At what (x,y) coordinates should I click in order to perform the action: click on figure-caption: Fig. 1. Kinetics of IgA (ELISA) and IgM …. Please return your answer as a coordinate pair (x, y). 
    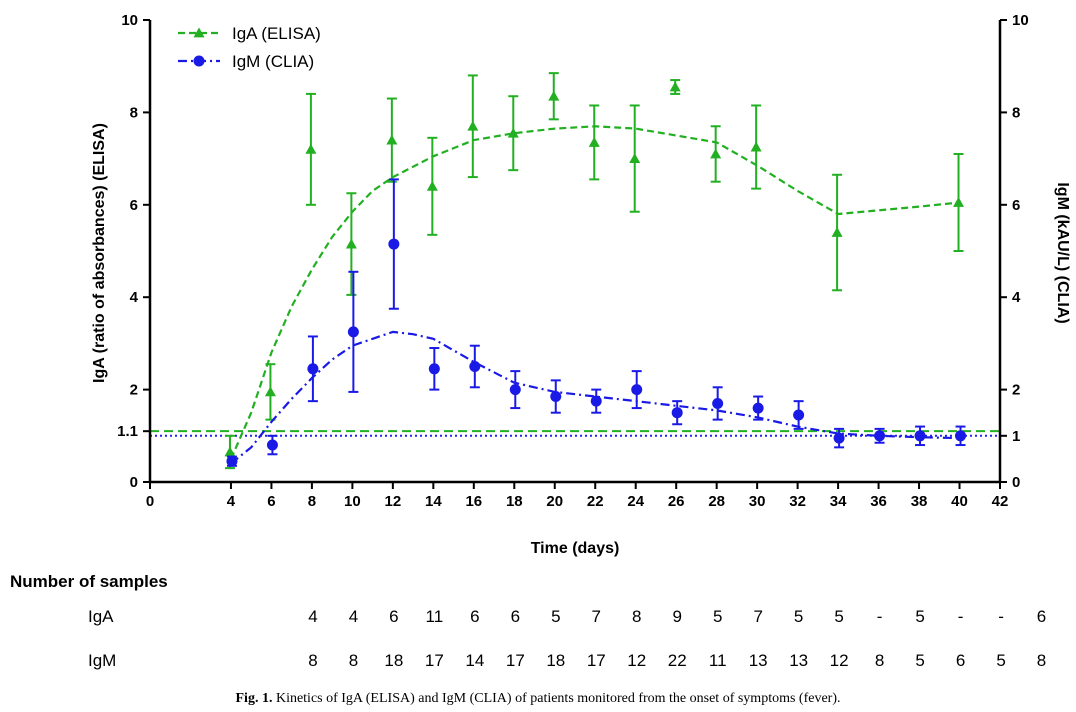
    Looking at the image, I should click on (538, 699).